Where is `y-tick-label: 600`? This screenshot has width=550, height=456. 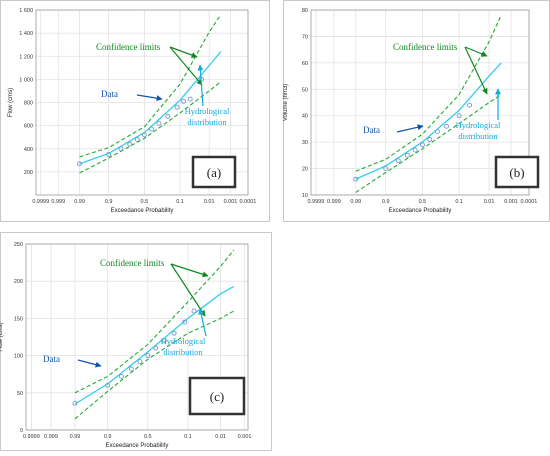
y-tick-label: 600 is located at coordinates (28, 127).